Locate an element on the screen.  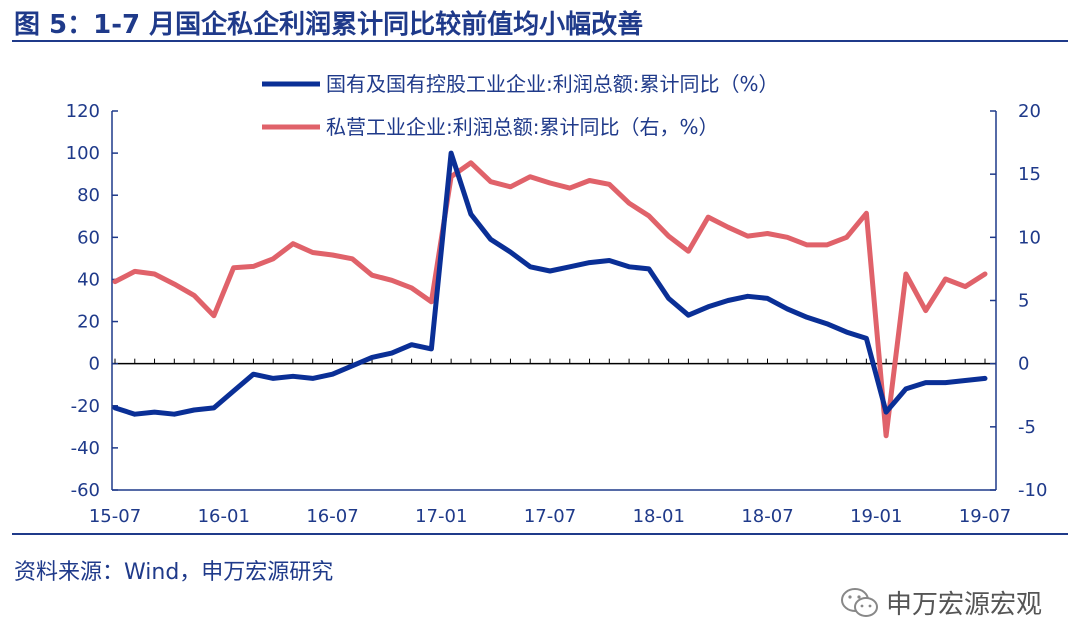
x-tick-label: 18-01 is located at coordinates (659, 516).